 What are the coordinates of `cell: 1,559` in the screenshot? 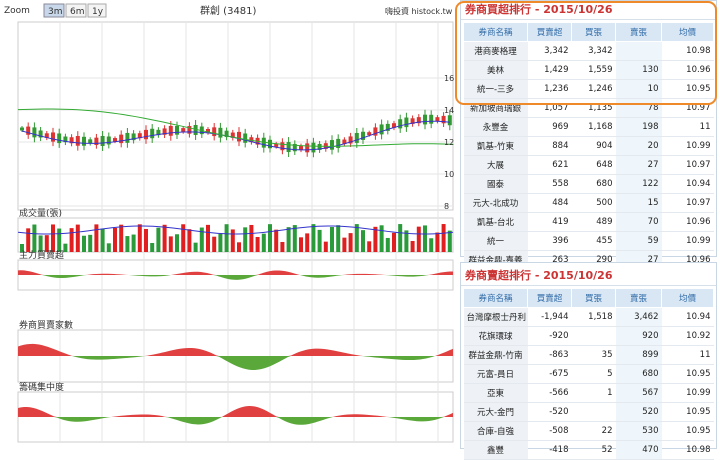 It's located at (593, 70).